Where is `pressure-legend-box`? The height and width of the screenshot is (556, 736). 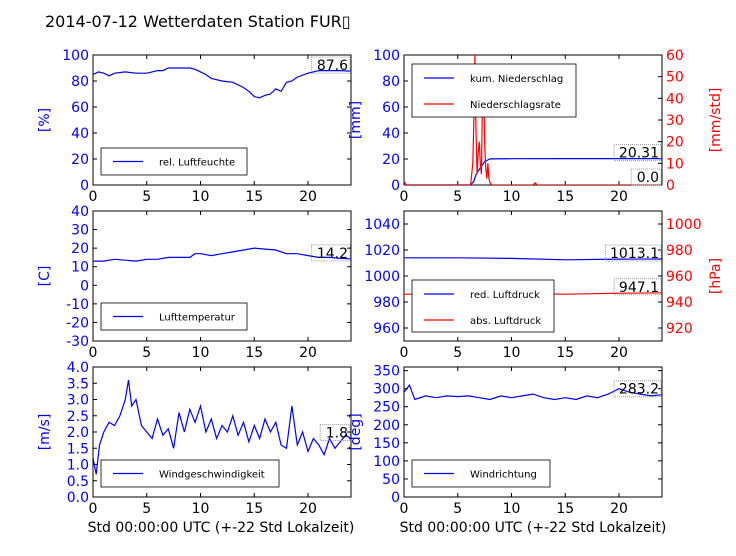
pressure-legend-box is located at coordinates (483, 306).